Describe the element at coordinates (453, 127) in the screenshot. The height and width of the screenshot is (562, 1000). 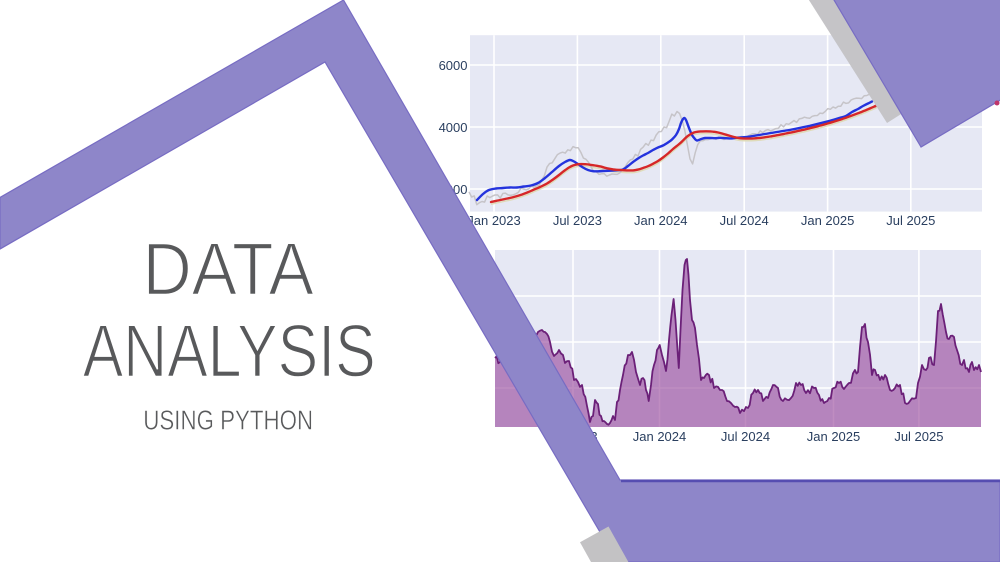
I see `svg-text: 4000` at that location.